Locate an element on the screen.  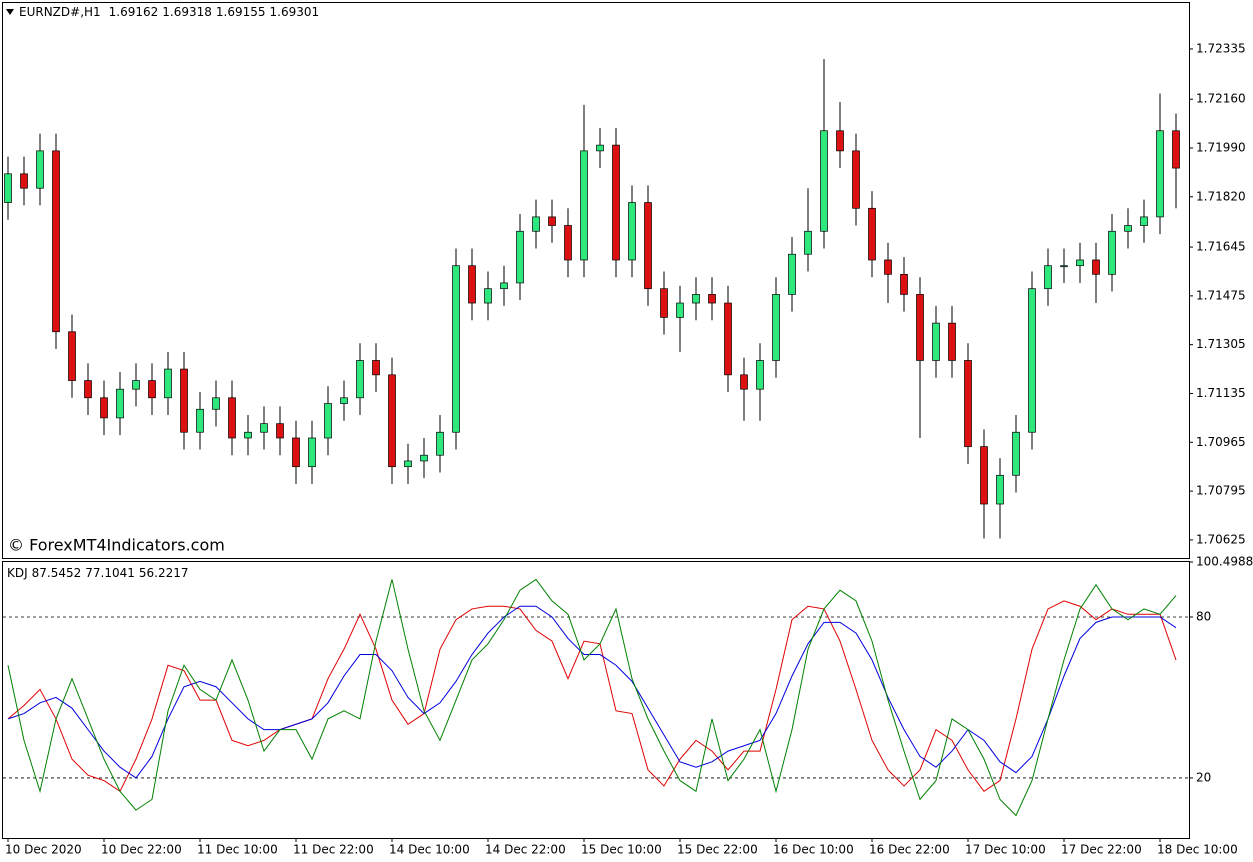
chart-header: EURNZD#,H1 1.69162 1.69318 1.69155 1.69301 is located at coordinates (169, 12).